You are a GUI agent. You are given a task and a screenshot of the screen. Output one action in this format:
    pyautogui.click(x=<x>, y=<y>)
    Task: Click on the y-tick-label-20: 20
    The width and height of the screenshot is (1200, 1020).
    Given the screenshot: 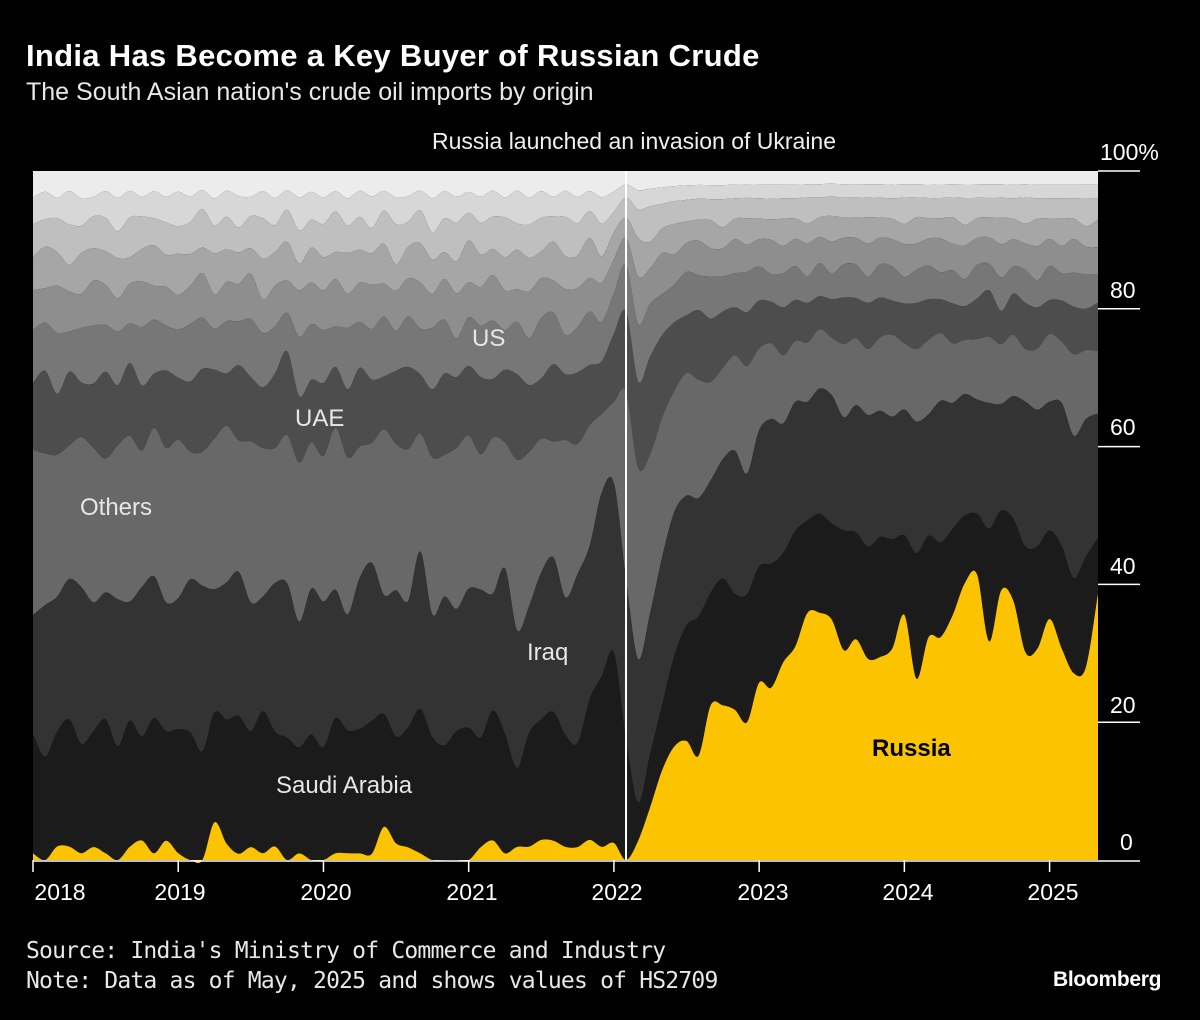 What is the action you would take?
    pyautogui.click(x=1123, y=705)
    